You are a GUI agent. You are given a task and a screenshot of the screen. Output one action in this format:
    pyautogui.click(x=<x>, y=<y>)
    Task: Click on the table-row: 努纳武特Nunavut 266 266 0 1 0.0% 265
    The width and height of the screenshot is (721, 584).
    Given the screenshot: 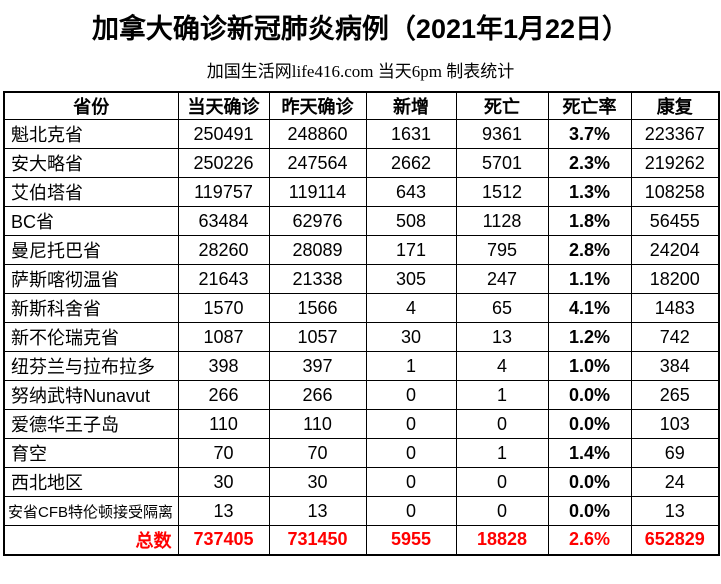 What is the action you would take?
    pyautogui.click(x=361, y=395)
    